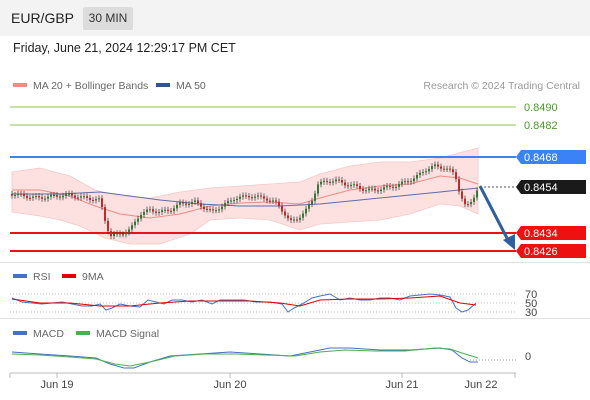 The width and height of the screenshot is (590, 400). I want to click on timeframe-button: 30 MIN, so click(108, 18).